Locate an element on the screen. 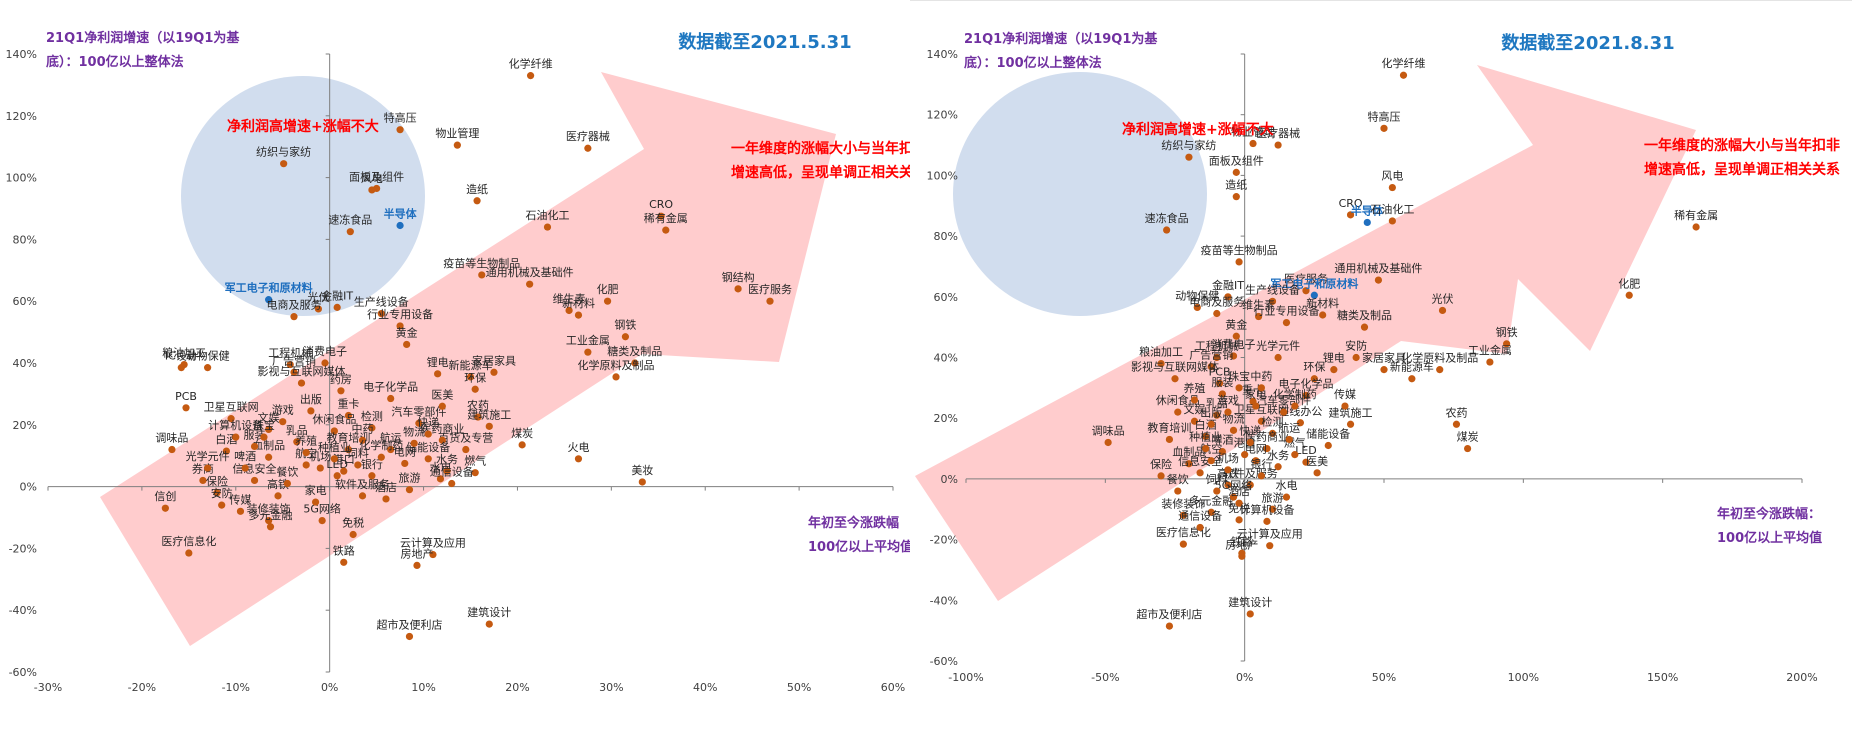  data-label: 港口 is located at coordinates (344, 459).